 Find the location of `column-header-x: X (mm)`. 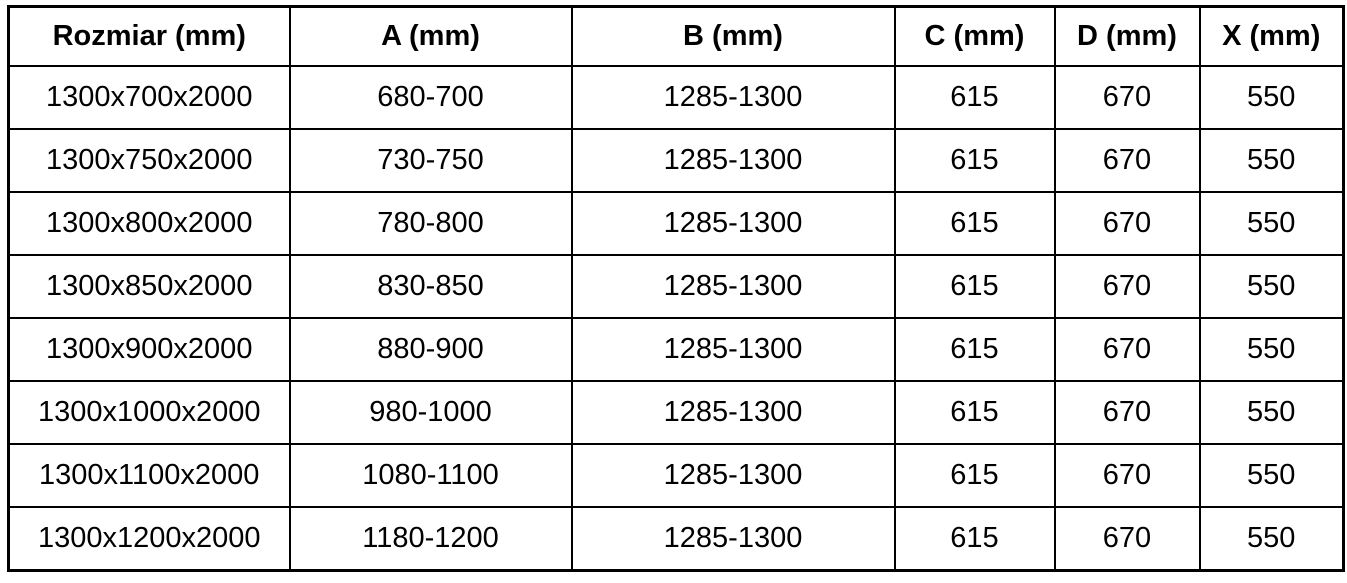

column-header-x: X (mm) is located at coordinates (1271, 36).